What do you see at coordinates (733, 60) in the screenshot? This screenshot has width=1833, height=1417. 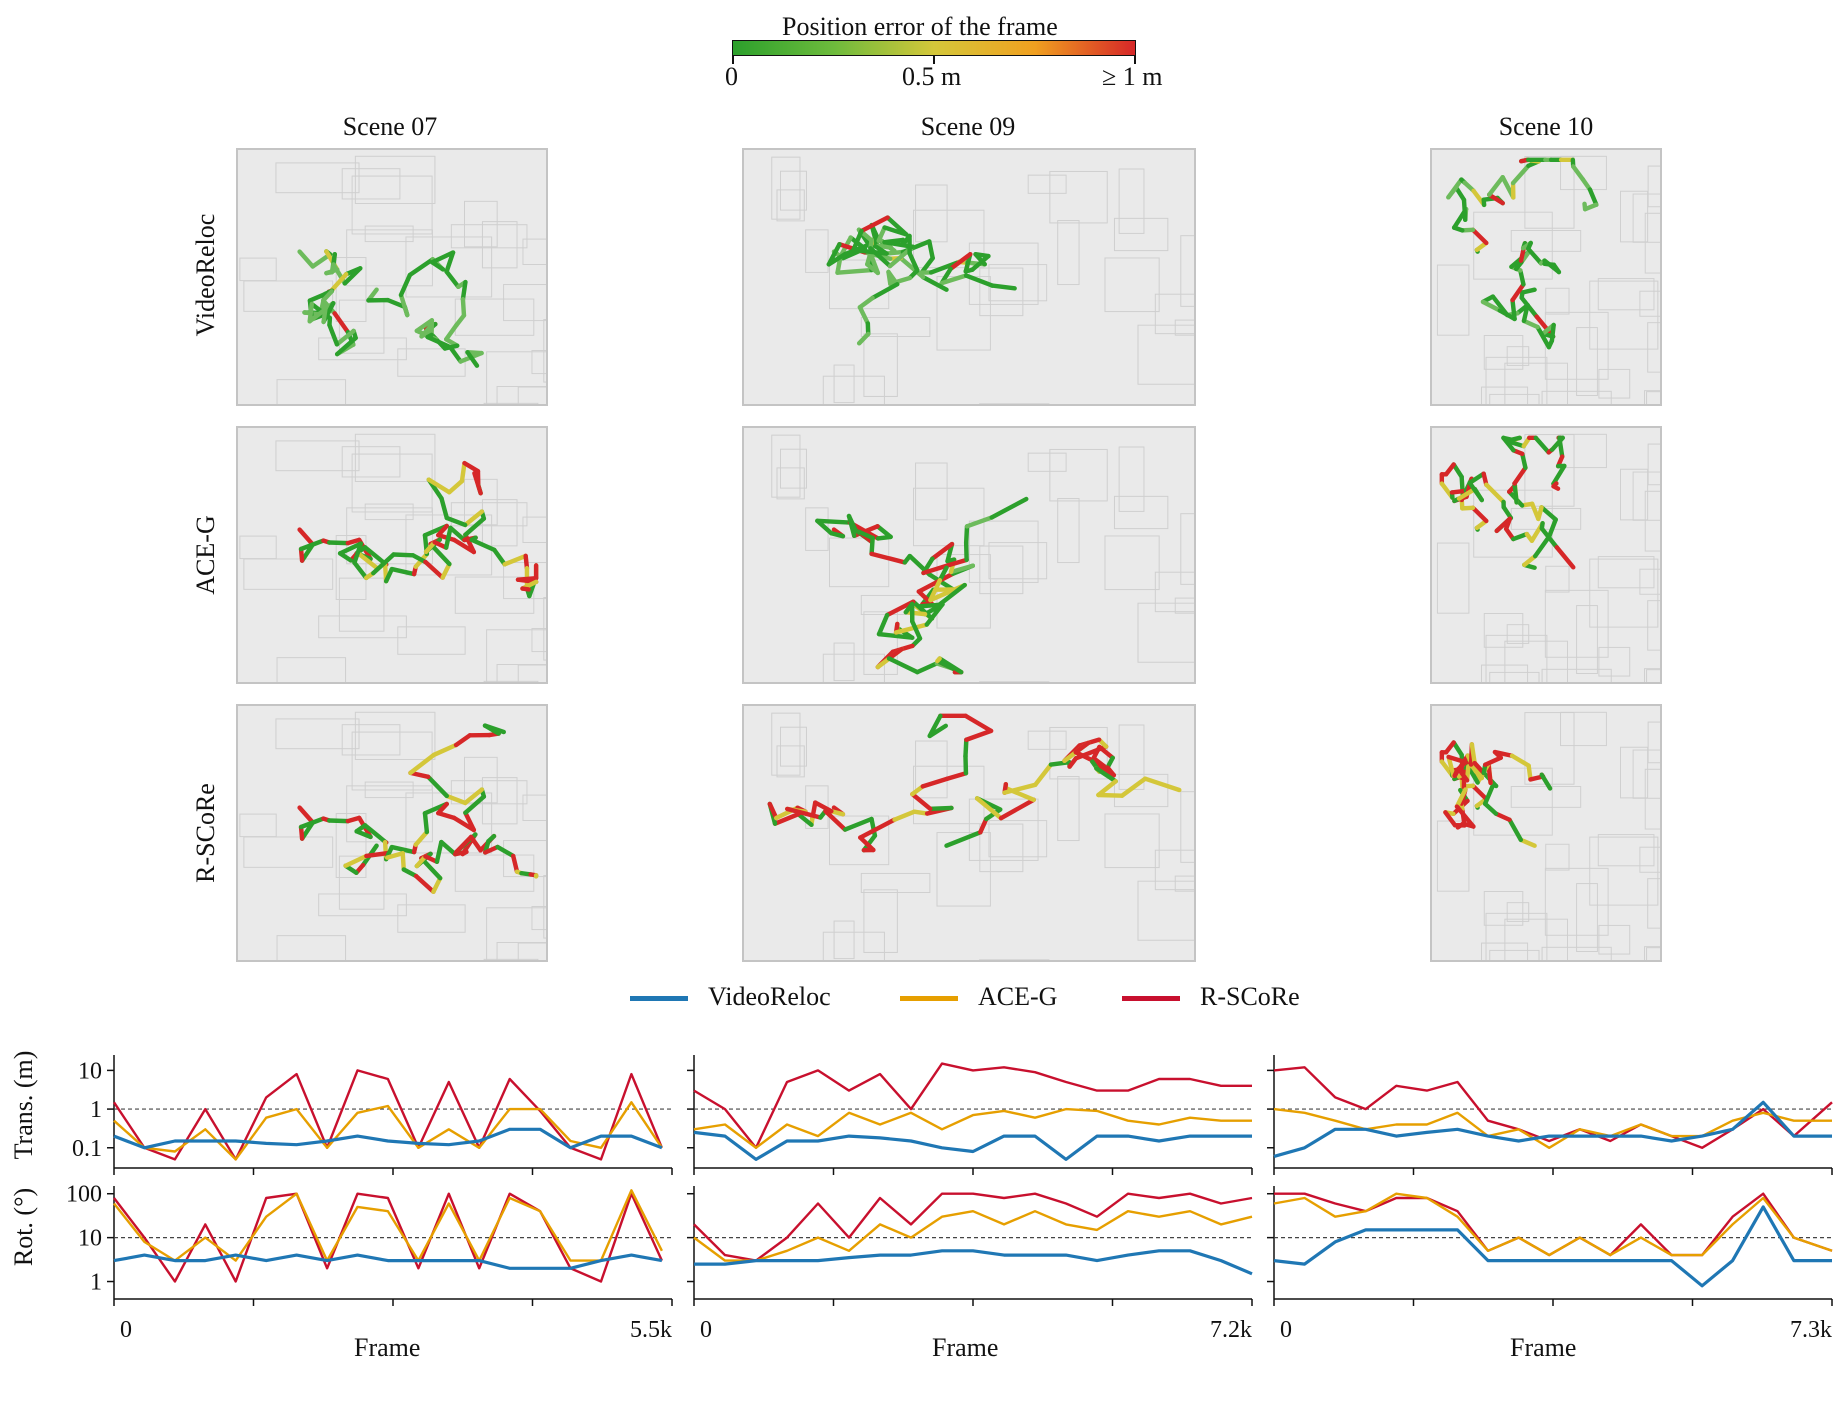 I see `colorbar-tick` at bounding box center [733, 60].